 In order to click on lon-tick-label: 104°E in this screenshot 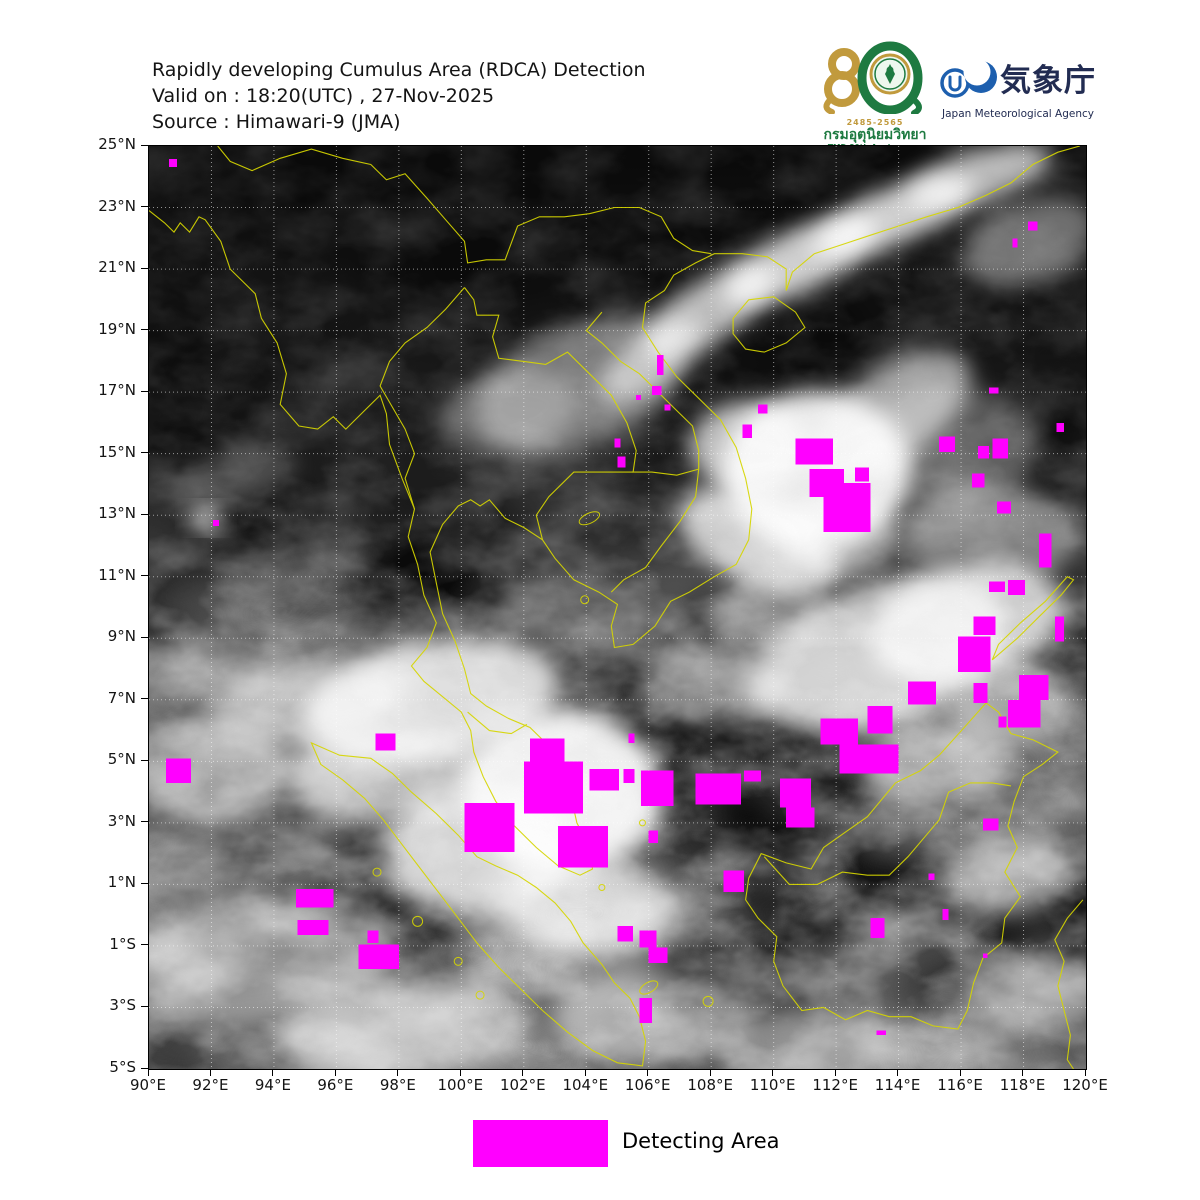, I will do `click(585, 1085)`.